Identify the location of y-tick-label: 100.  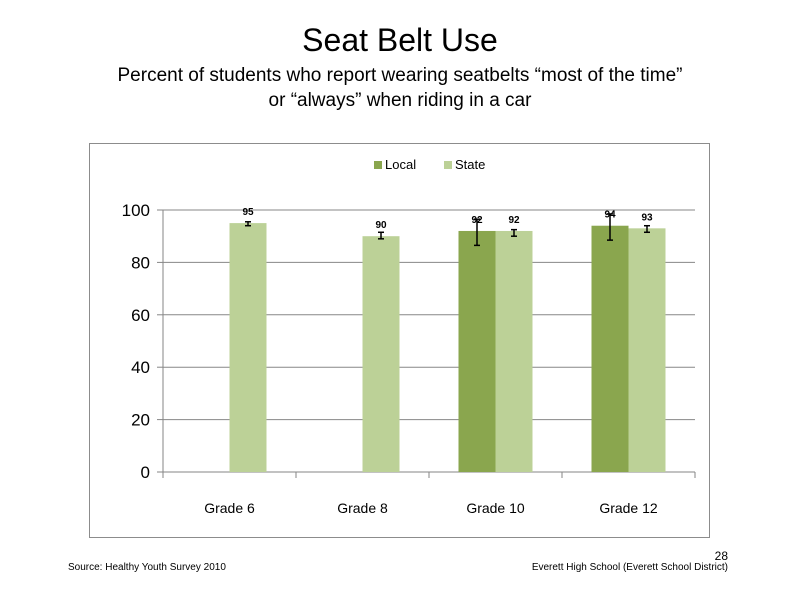
(136, 210).